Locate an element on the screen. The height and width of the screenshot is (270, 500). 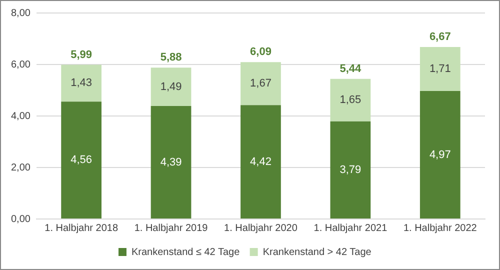
data-label: 4,39 is located at coordinates (171, 162).